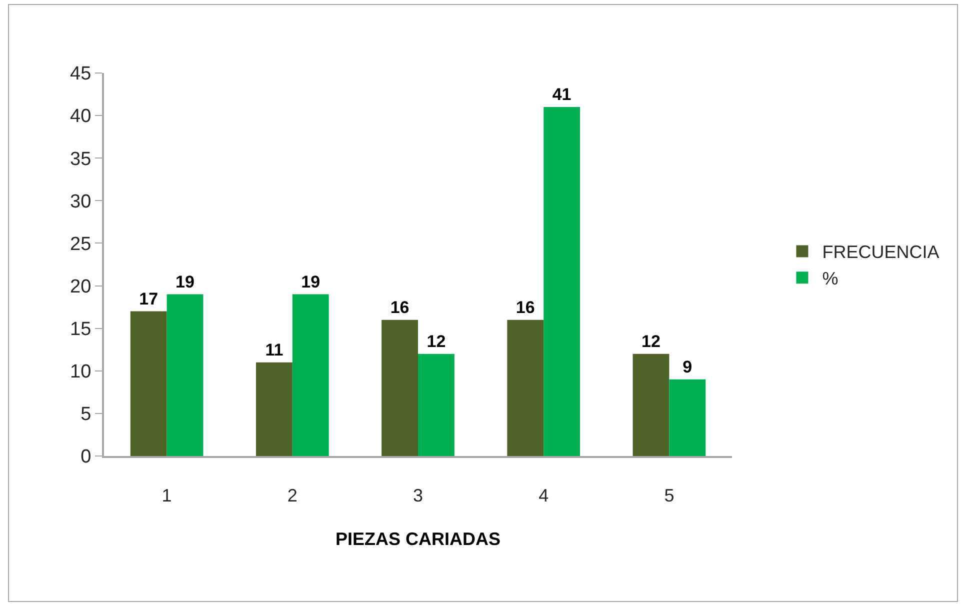  I want to click on data-label: 9, so click(687, 366).